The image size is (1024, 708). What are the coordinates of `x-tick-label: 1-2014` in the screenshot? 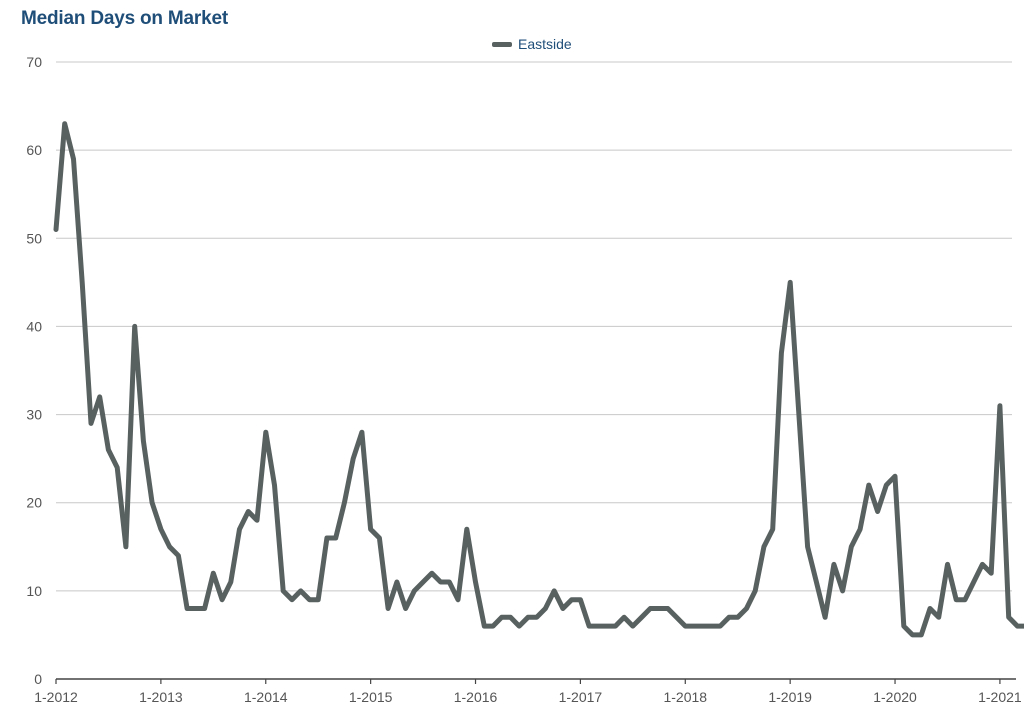 It's located at (266, 697).